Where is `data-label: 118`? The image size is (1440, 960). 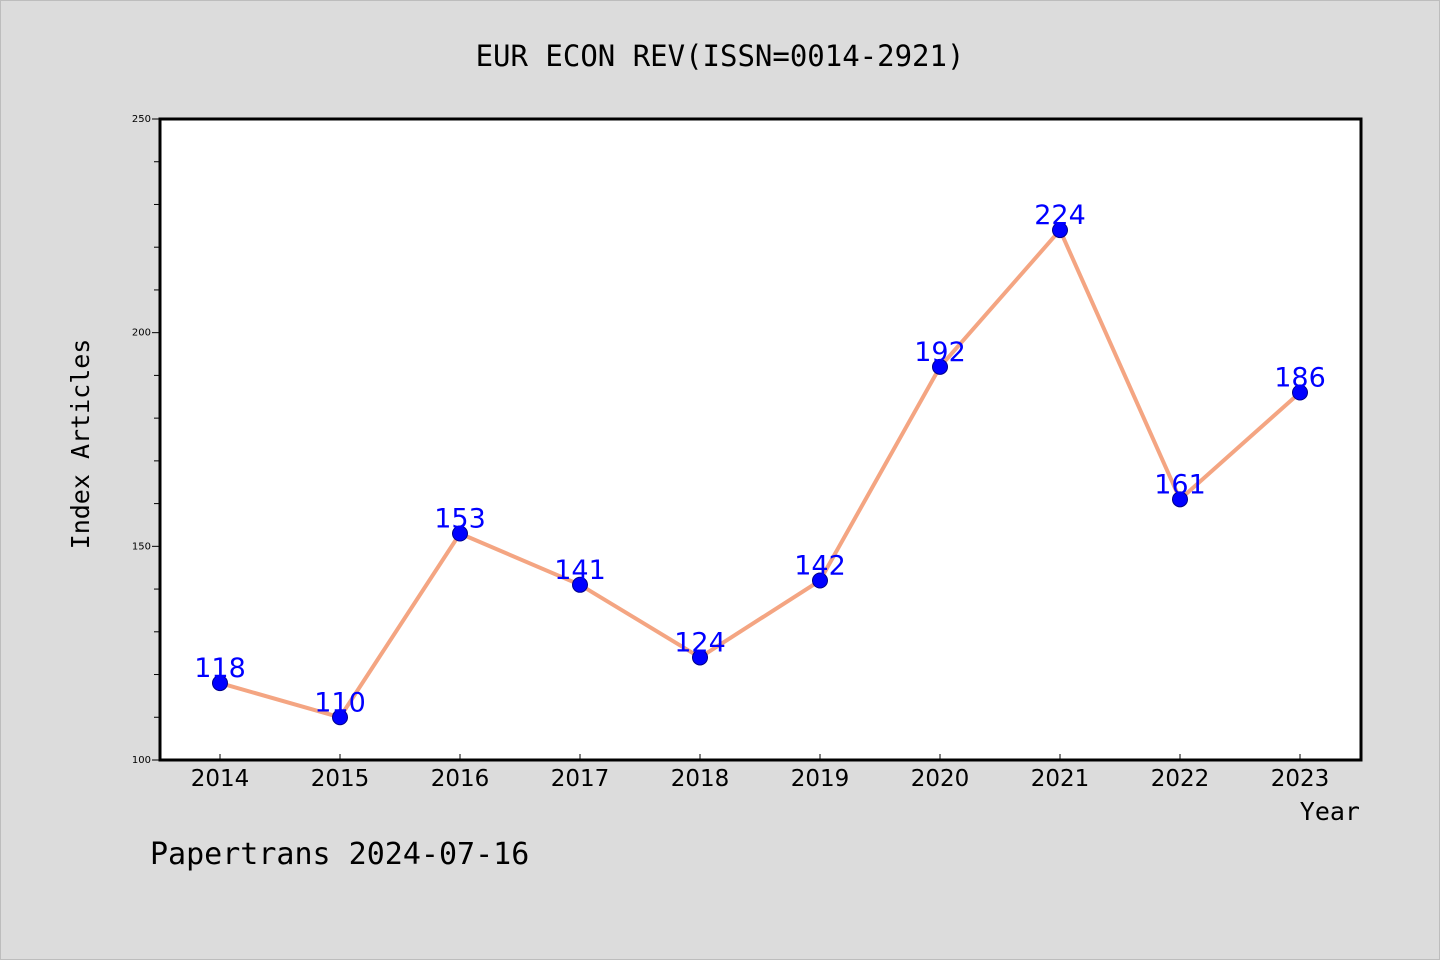
data-label: 118 is located at coordinates (220, 668).